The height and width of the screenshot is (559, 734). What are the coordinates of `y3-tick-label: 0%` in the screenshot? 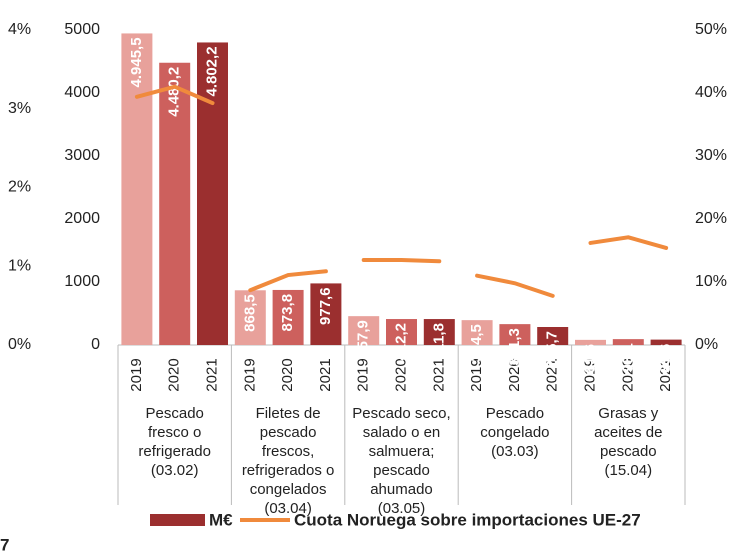 It's located at (19, 344).